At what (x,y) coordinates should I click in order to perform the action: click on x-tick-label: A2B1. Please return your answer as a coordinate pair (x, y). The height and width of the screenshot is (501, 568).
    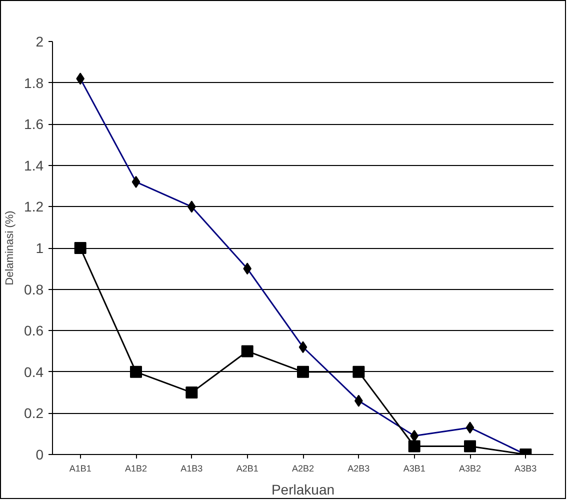
    Looking at the image, I should click on (247, 469).